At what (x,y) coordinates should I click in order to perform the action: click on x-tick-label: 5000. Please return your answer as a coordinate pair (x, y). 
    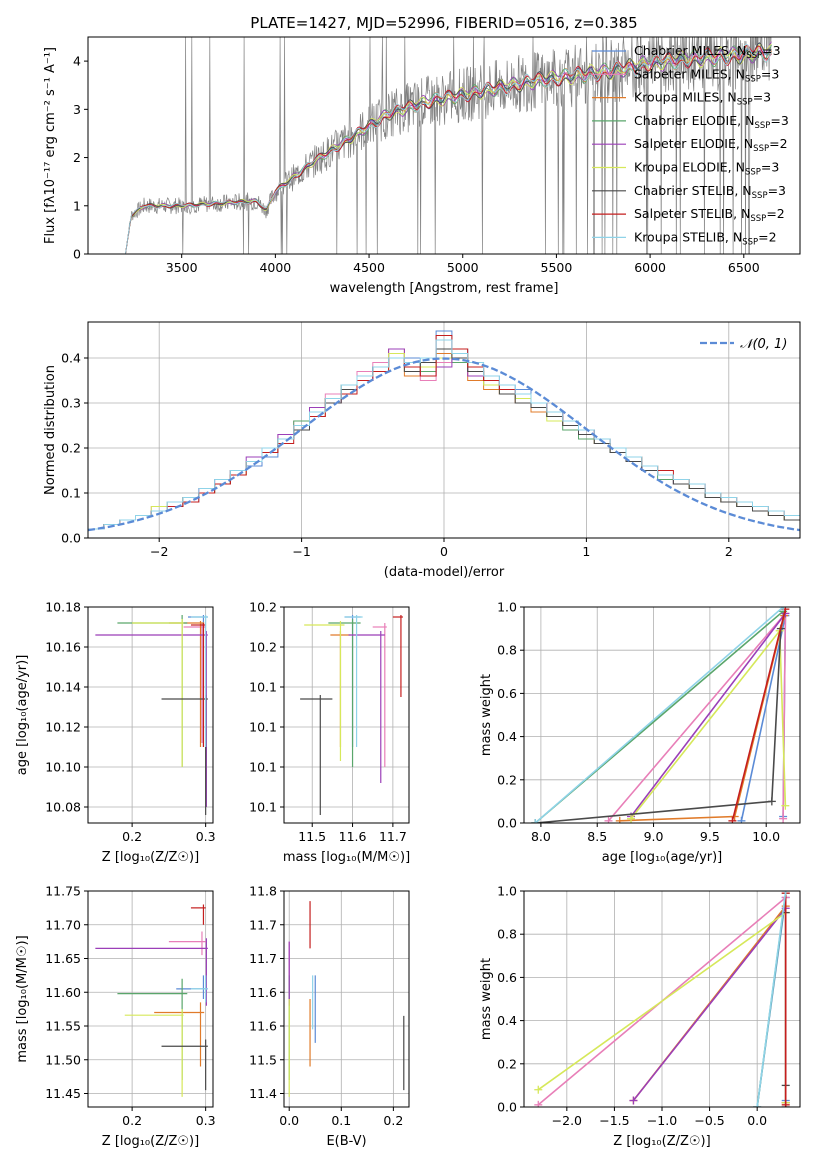
    Looking at the image, I should click on (463, 267).